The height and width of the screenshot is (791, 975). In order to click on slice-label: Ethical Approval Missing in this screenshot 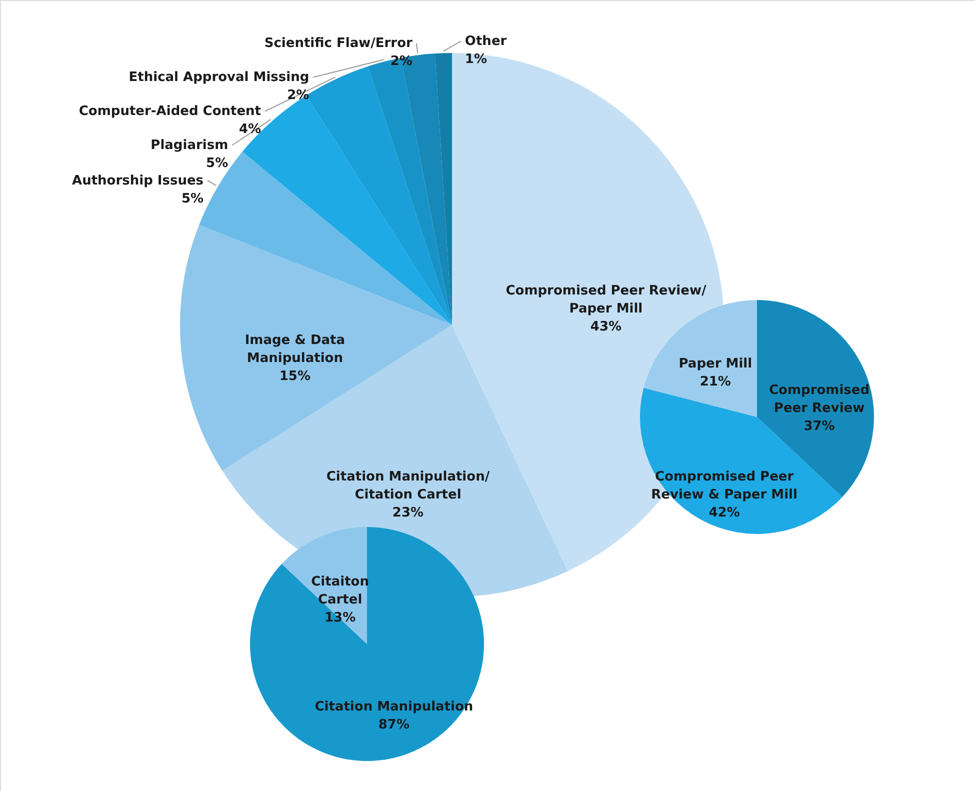, I will do `click(219, 78)`.